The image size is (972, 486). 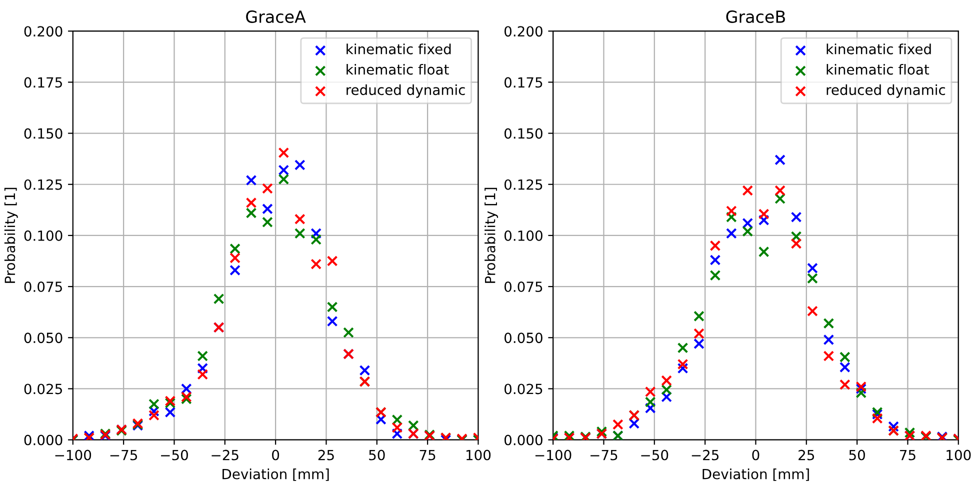 What do you see at coordinates (755, 17) in the screenshot?
I see `chart-title: GraceB` at bounding box center [755, 17].